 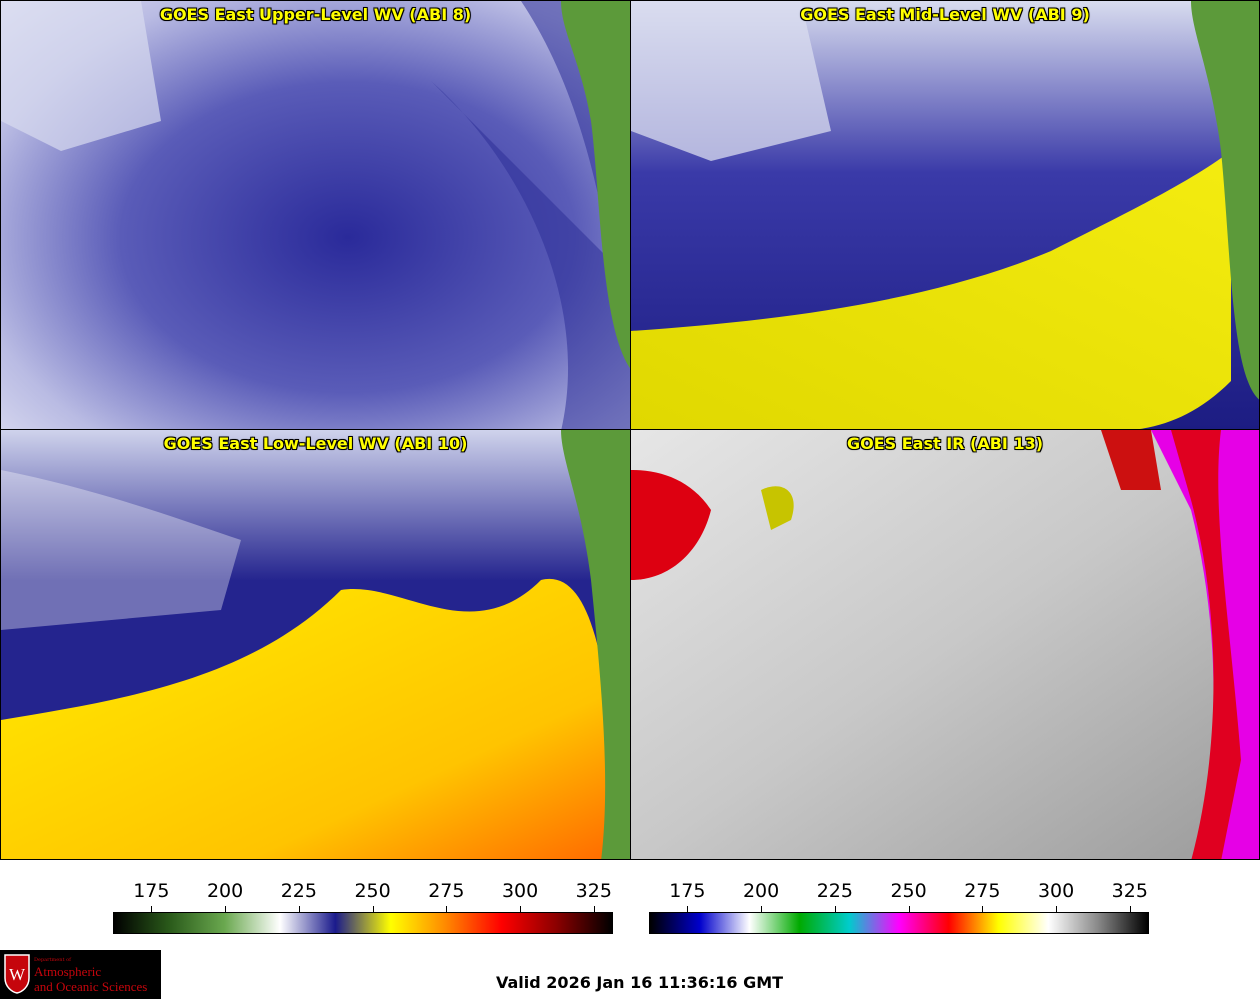 What do you see at coordinates (363, 910) in the screenshot?
I see `wv-colorbar: 175 200 225 250 275 300 325` at bounding box center [363, 910].